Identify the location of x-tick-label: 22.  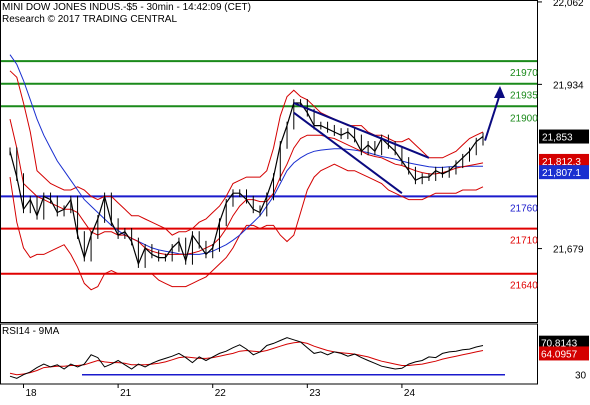
(221, 393).